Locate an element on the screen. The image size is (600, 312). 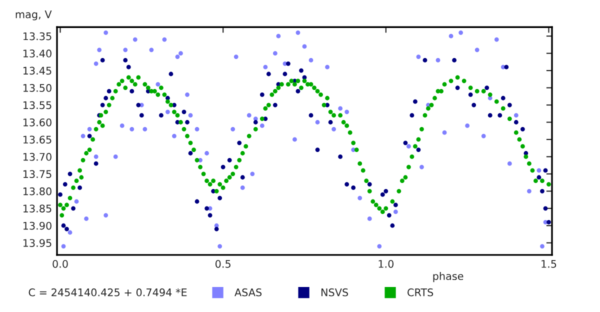
y-tick-label: 13.75 is located at coordinates (37, 174).